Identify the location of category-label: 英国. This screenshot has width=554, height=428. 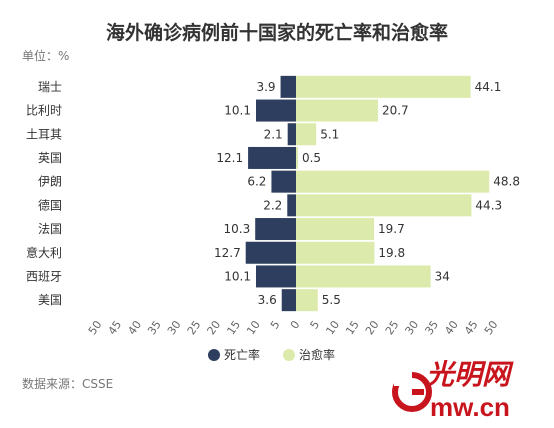
(50, 158).